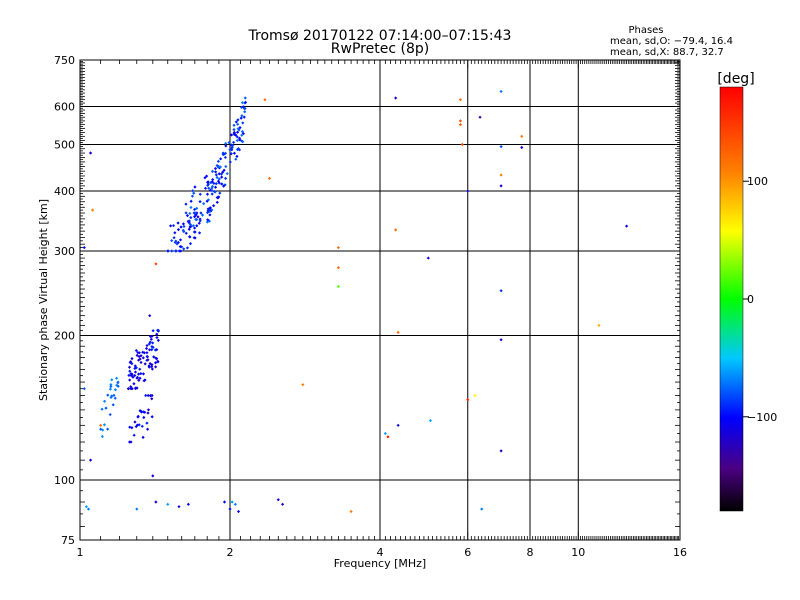 The width and height of the screenshot is (800, 600). Describe the element at coordinates (530, 552) in the screenshot. I see `x-tick-label: 8` at that location.